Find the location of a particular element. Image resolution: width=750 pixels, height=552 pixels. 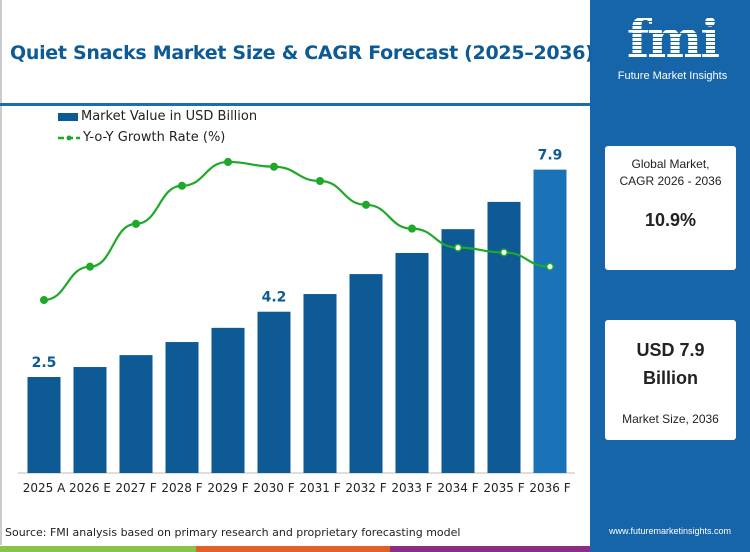

x-tick-label: 2029 F is located at coordinates (227, 488).